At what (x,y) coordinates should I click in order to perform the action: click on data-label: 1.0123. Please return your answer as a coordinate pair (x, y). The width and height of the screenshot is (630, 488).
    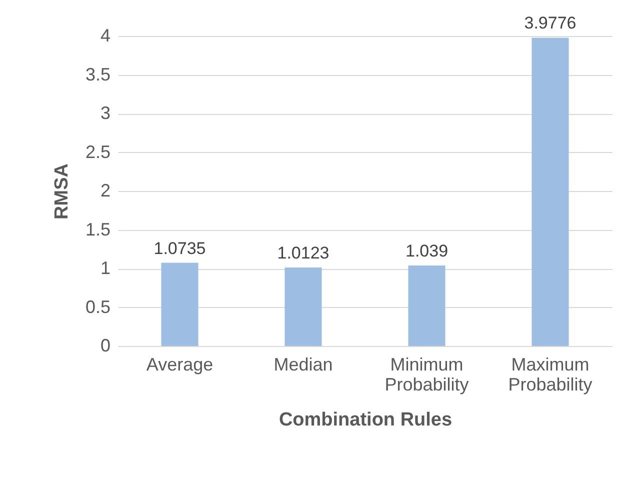
    Looking at the image, I should click on (303, 253).